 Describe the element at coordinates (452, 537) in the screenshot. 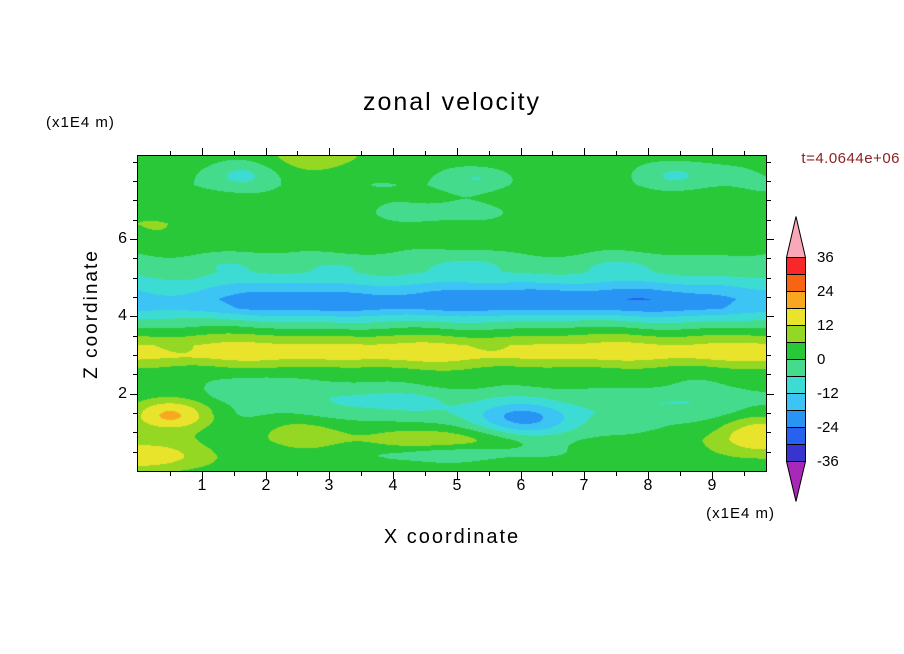

I see `x-axis-label: X coordinate` at that location.